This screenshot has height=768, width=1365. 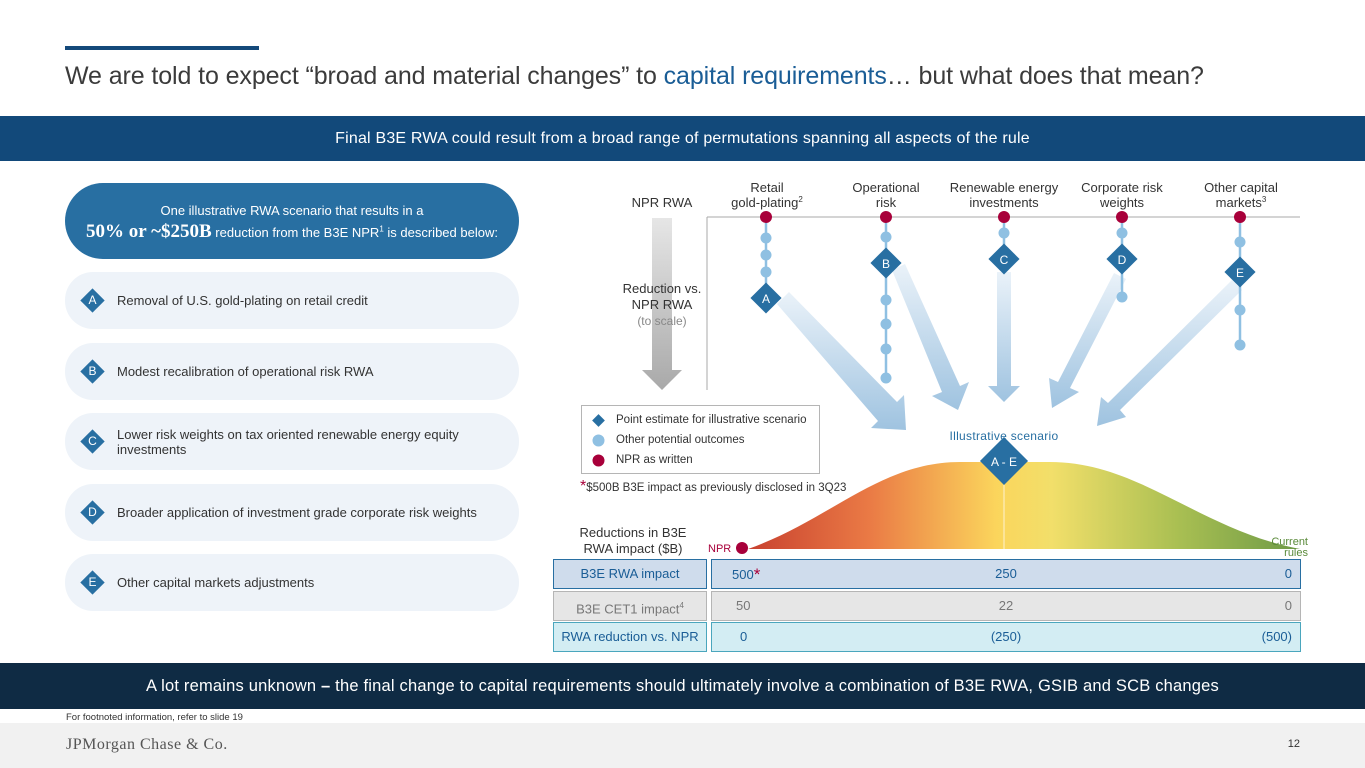 I want to click on scenario-marker-label: A - E, so click(x=1004, y=462).